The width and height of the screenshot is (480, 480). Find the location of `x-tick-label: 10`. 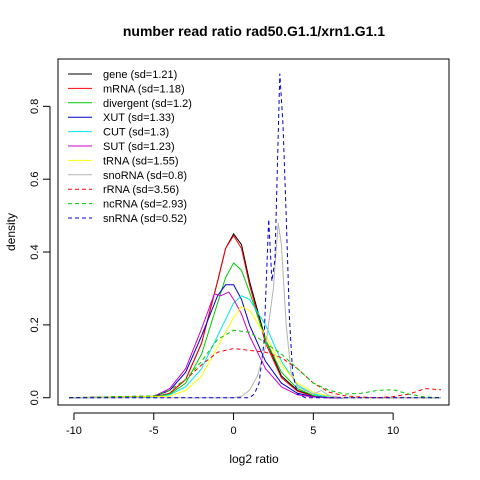

x-tick-label: 10 is located at coordinates (393, 431).